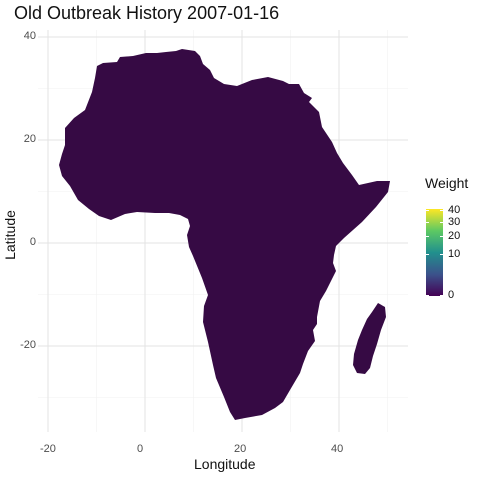 This screenshot has height=480, width=480. What do you see at coordinates (454, 210) in the screenshot?
I see `legend-tick-label: 40` at bounding box center [454, 210].